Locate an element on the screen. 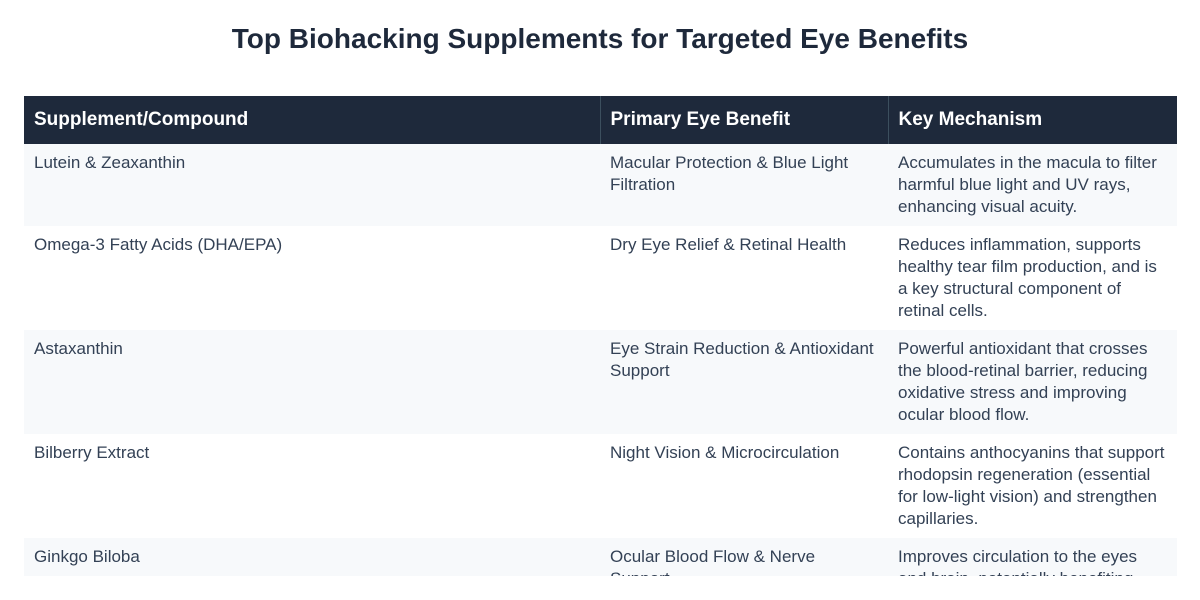 The width and height of the screenshot is (1200, 600). cell-benefit: Dry Eye Relief & Retinal Health is located at coordinates (744, 278).